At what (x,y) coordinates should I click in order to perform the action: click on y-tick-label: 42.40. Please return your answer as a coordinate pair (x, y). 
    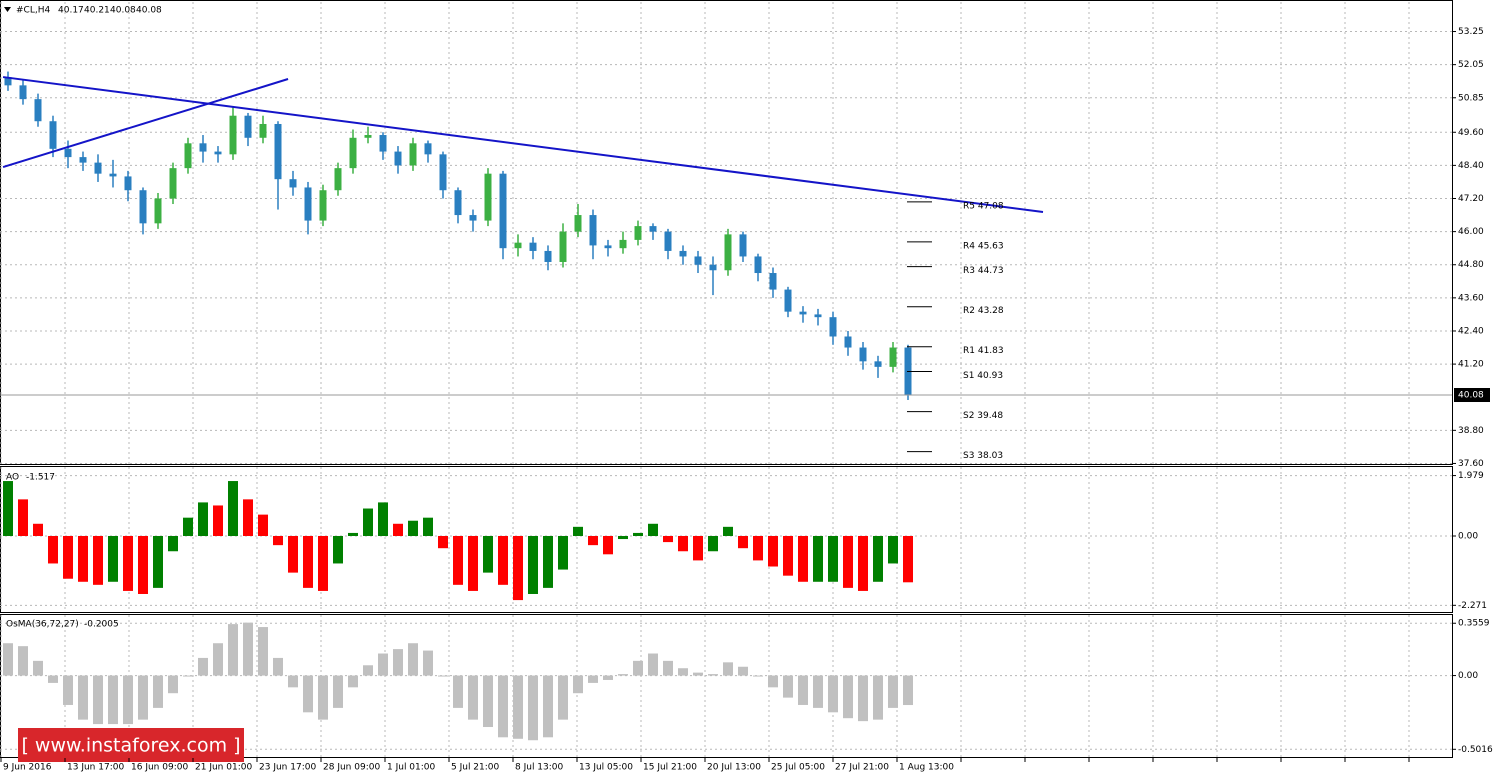
    Looking at the image, I should click on (1471, 331).